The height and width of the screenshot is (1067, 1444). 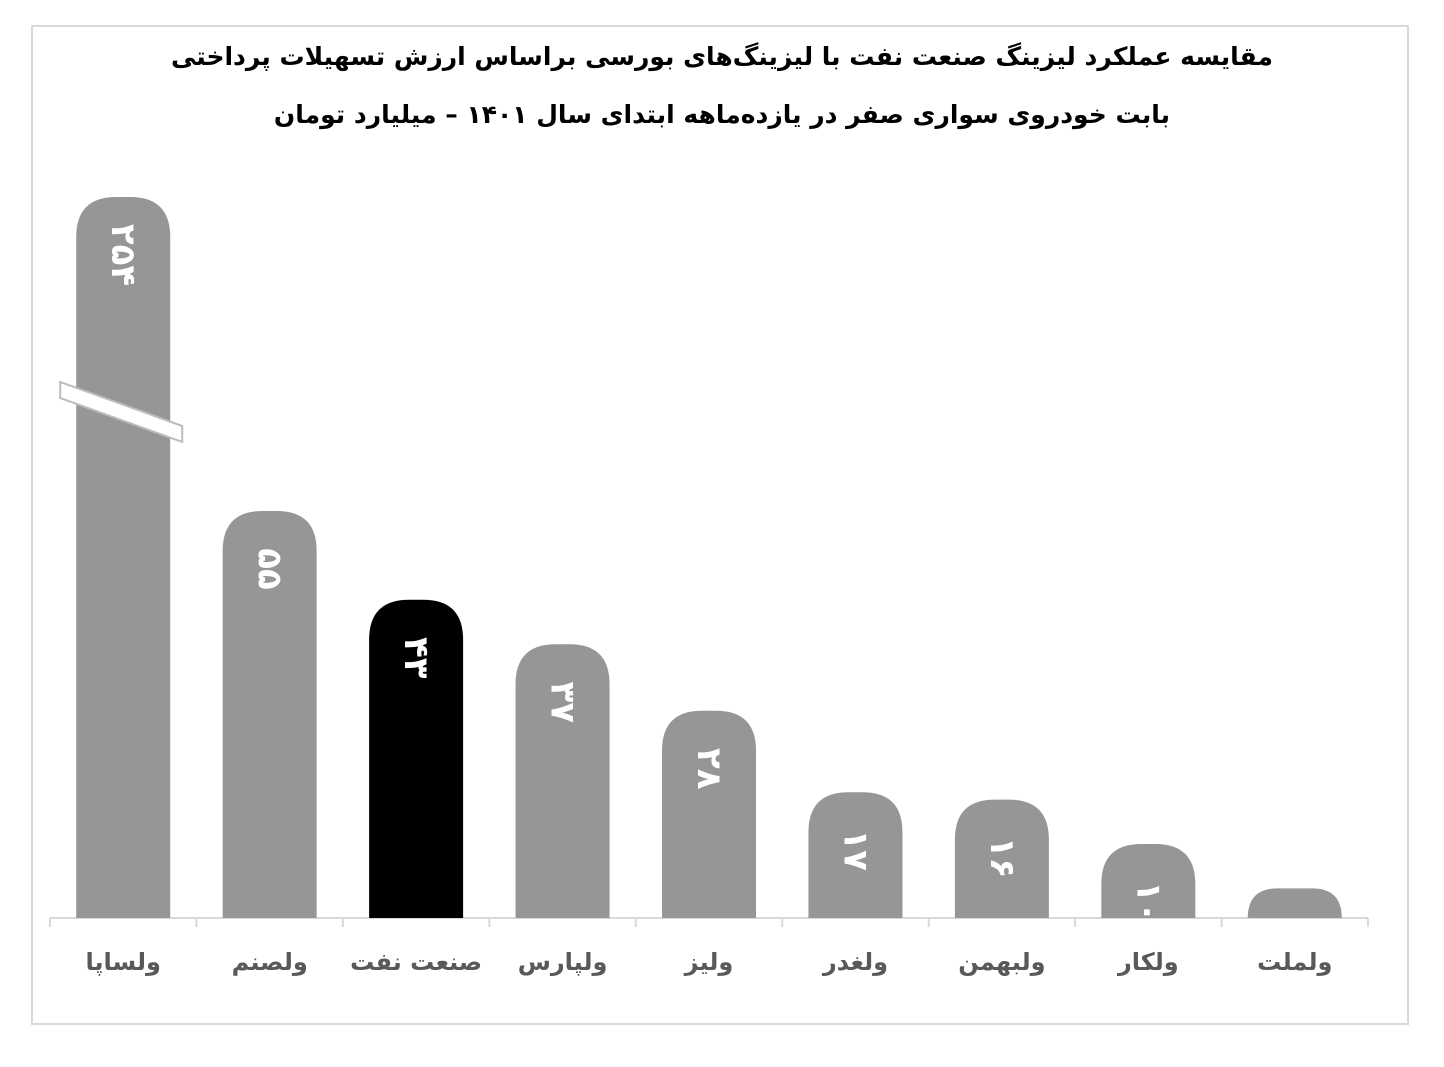 What do you see at coordinates (563, 962) in the screenshot?
I see `category-label-3: ولپارس` at bounding box center [563, 962].